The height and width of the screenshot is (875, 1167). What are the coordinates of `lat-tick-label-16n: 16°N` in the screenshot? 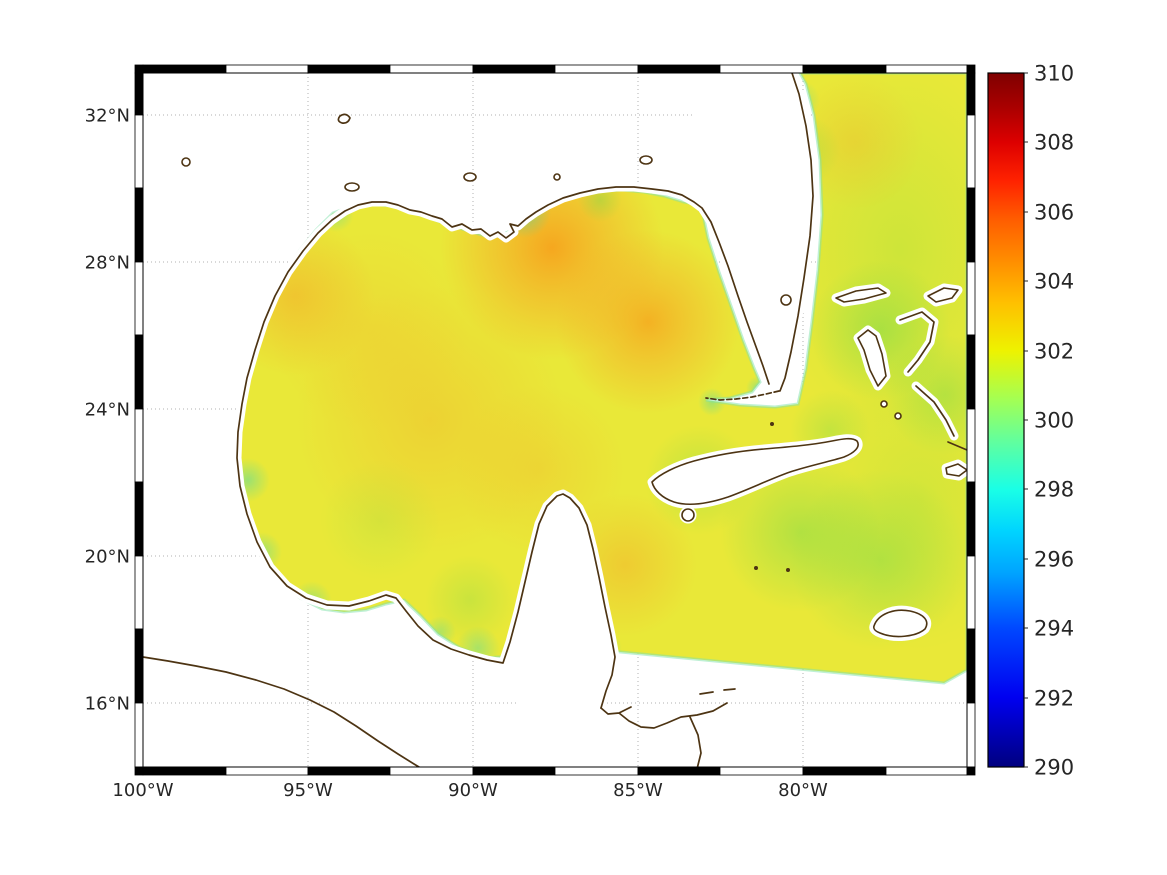 It's located at (107, 703).